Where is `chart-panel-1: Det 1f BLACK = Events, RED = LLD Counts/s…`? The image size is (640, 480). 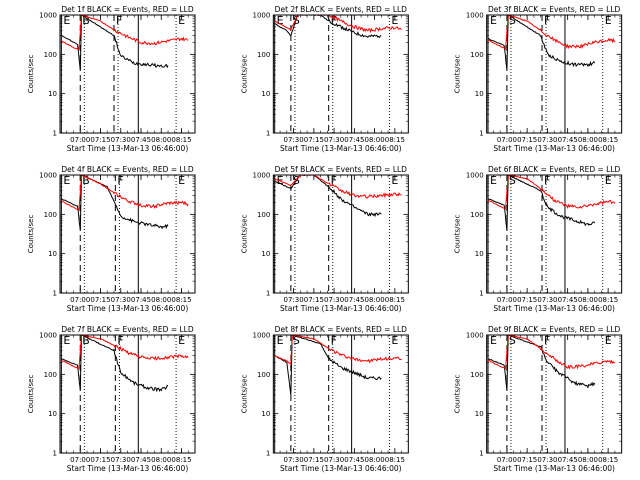 chart-panel-1: Det 1f BLACK = Events, RED = LLD Counts/s… is located at coordinates (111, 79).